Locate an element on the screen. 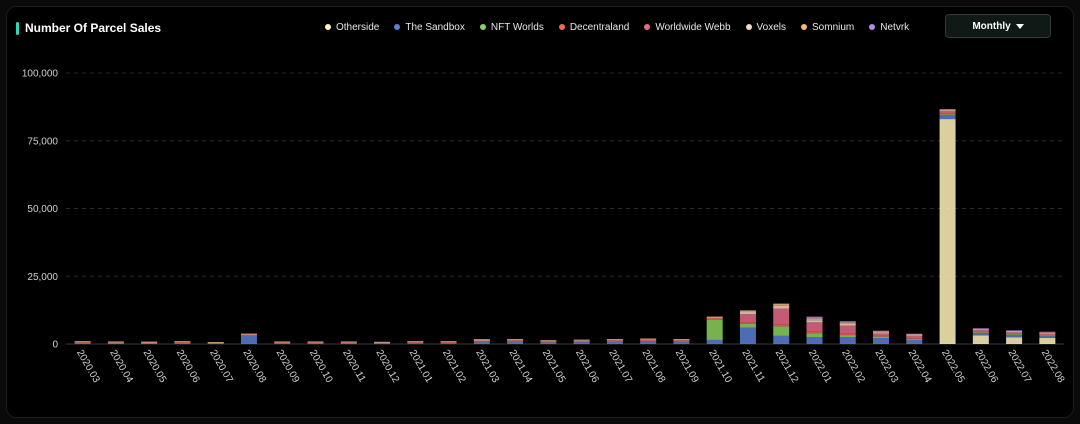 Image resolution: width=1080 pixels, height=424 pixels. x-tick-label: 2020.03 is located at coordinates (88, 366).